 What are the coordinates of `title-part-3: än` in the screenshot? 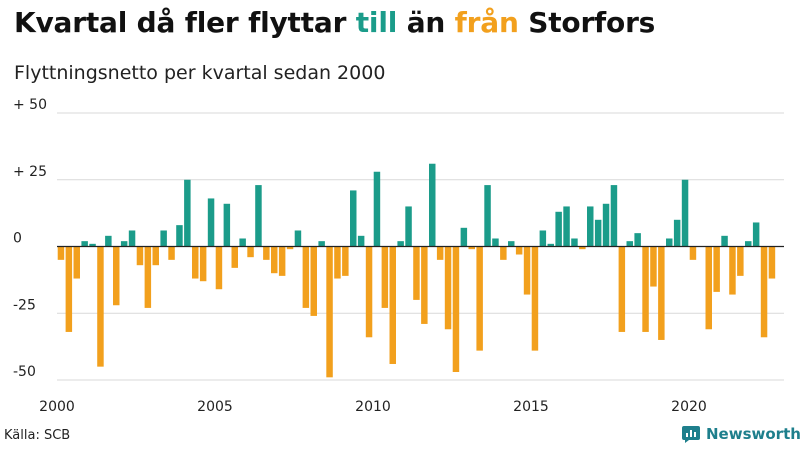 It's located at (426, 22).